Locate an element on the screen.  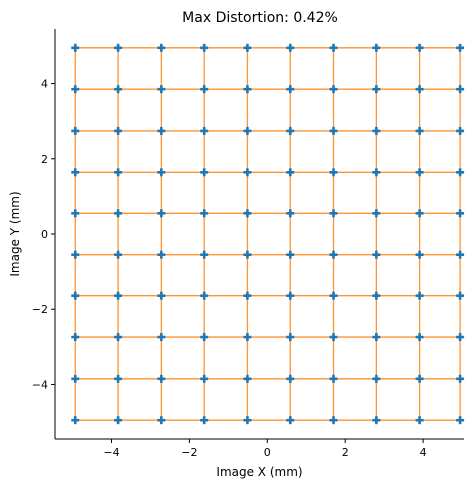
y-tick-label: 2 is located at coordinates (44, 159).